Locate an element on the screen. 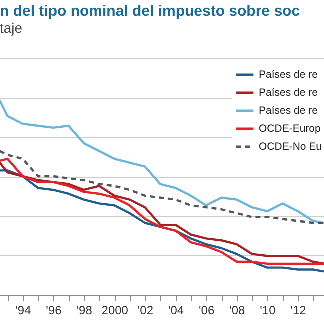 The height and width of the screenshot is (324, 324). legend-label: OCDE-Europ is located at coordinates (290, 129).